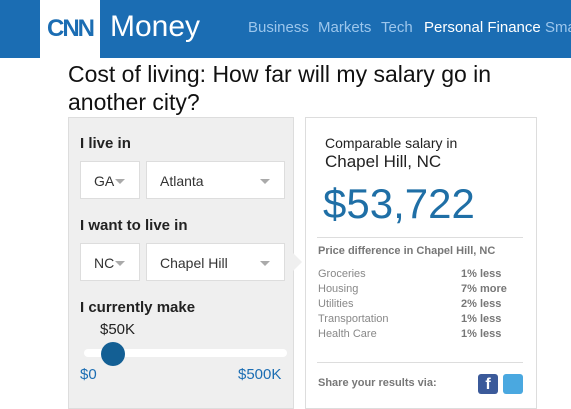 The image size is (571, 409). Describe the element at coordinates (118, 329) in the screenshot. I see `slider-value: $50K` at that location.